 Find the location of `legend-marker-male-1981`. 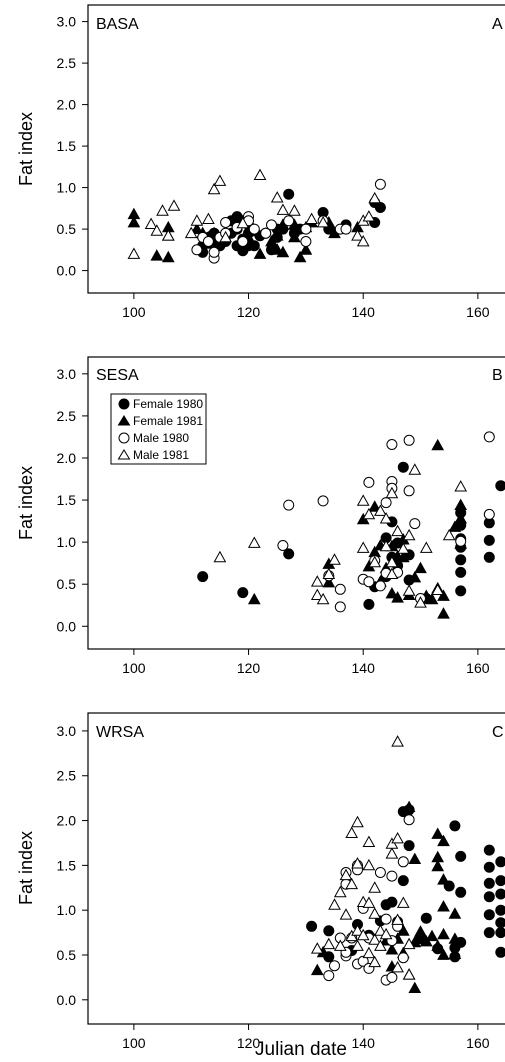

legend-marker-male-1981 is located at coordinates (124, 454).